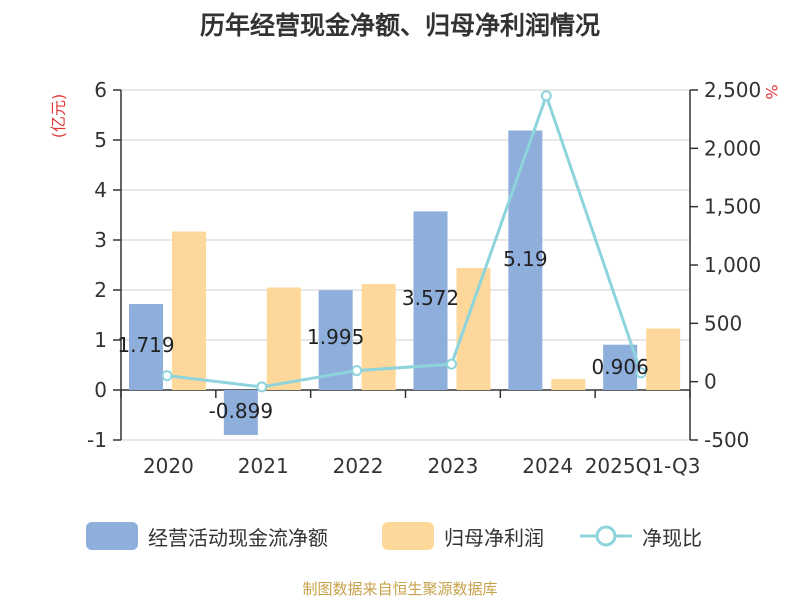  I want to click on data-label-ocf: 0.906, so click(620, 367).